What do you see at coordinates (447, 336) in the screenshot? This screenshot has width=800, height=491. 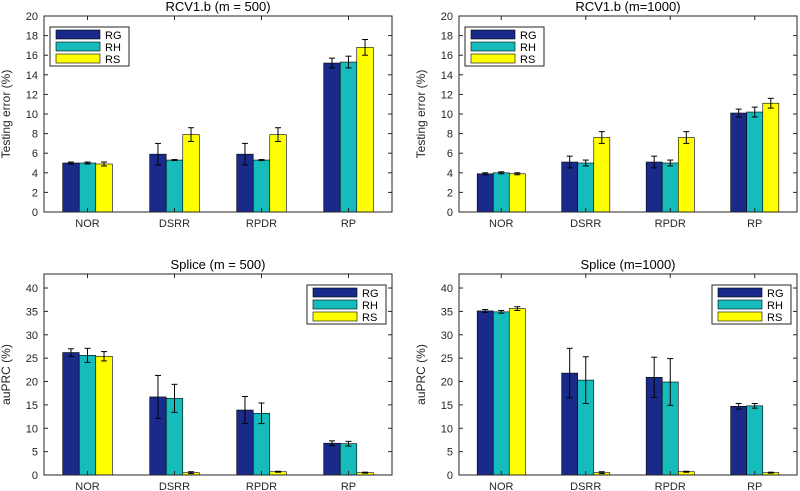 I see `y-tick-label: 30` at bounding box center [447, 336].